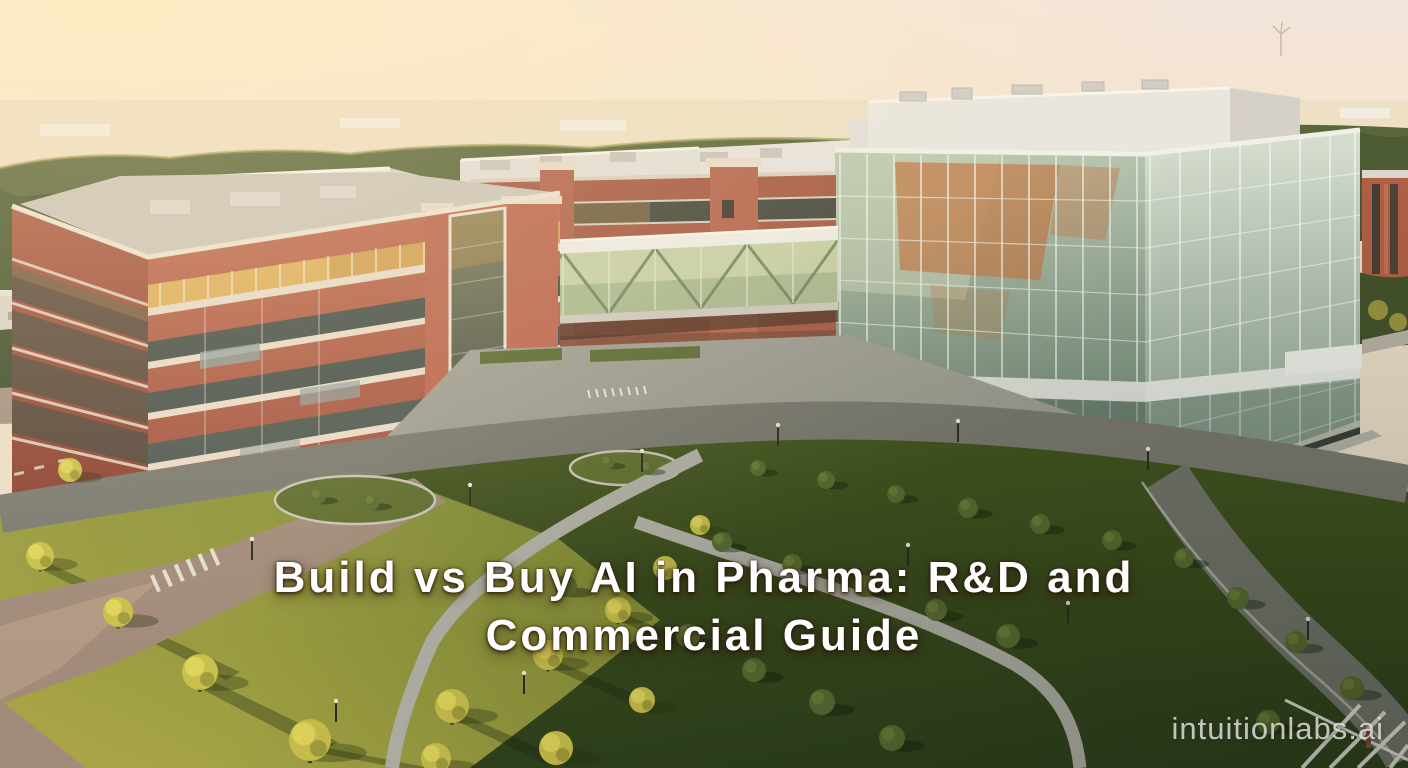  Describe the element at coordinates (704, 577) in the screenshot. I see `article-title-line1: Build vs Buy AI in Pharma: R&D and` at that location.